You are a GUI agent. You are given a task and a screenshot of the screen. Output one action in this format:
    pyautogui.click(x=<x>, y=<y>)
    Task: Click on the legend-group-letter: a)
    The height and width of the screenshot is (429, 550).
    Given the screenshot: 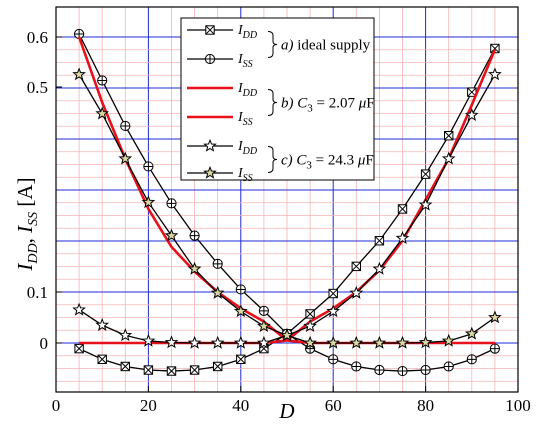 What is the action you would take?
    pyautogui.click(x=289, y=46)
    